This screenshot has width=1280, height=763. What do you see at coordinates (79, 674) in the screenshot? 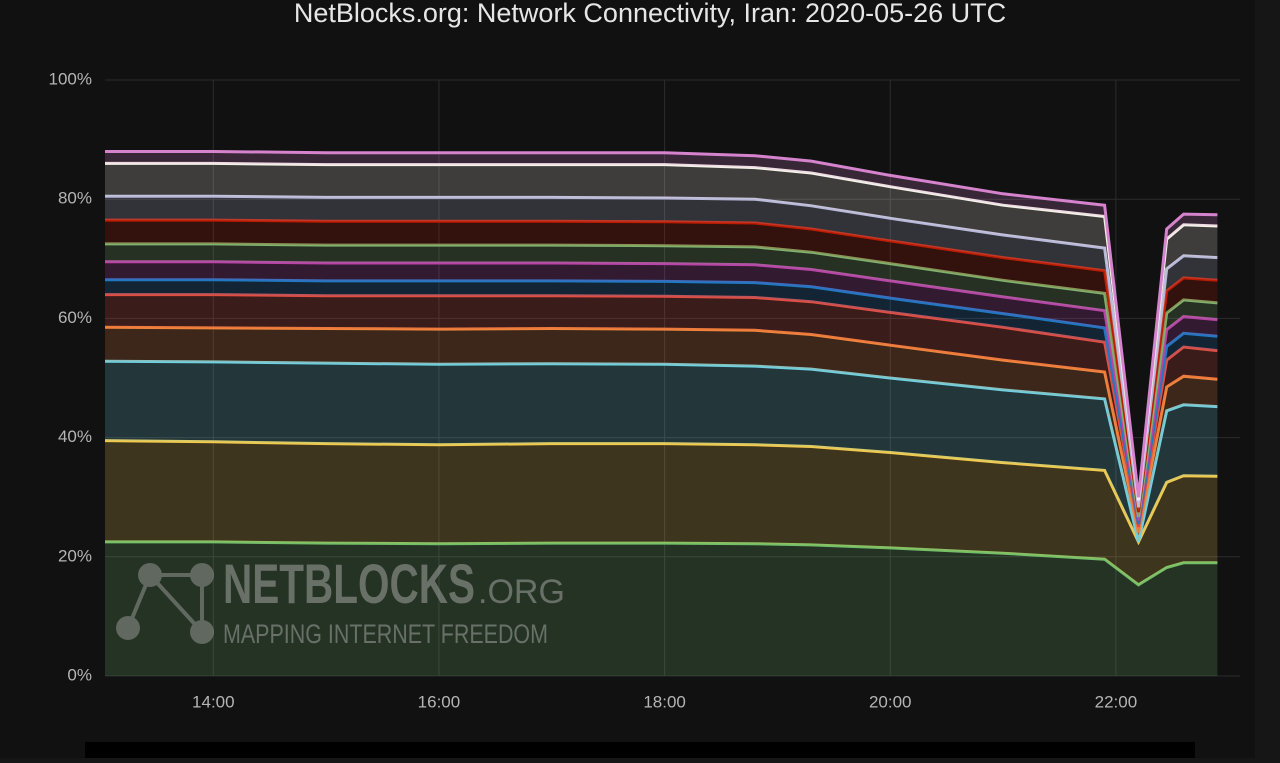
I see `y-tick-label: 0%` at bounding box center [79, 674].